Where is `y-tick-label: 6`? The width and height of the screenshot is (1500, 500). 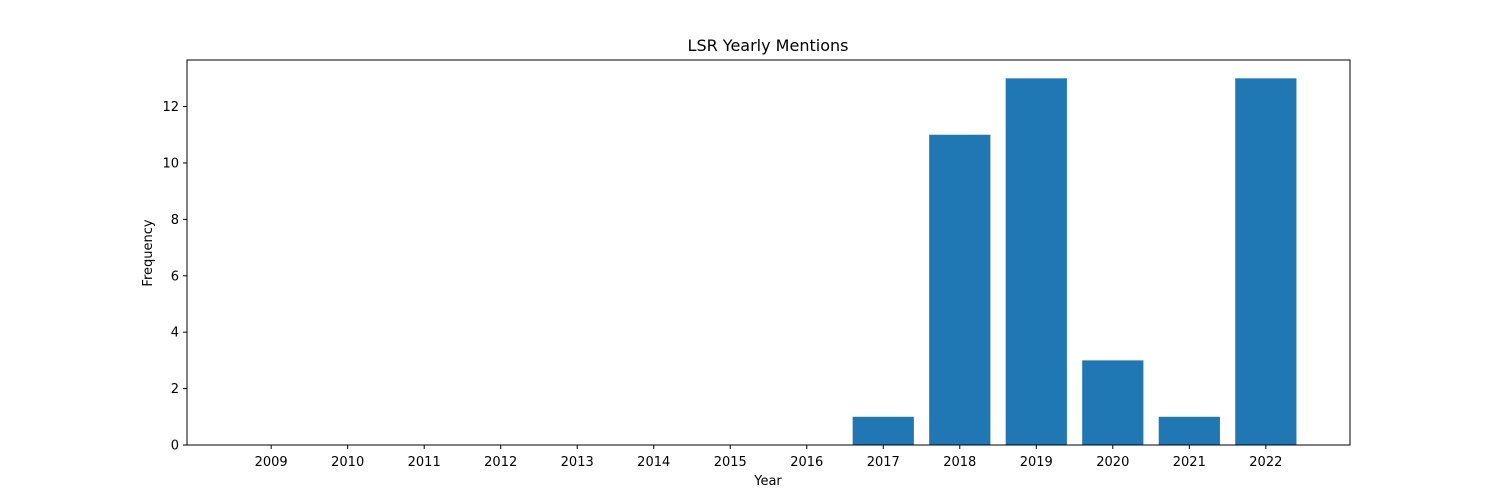 y-tick-label: 6 is located at coordinates (175, 276).